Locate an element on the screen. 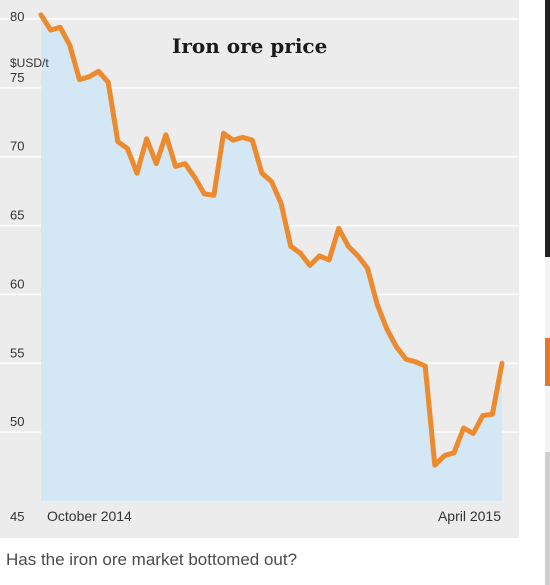  y-tick-label: 50 is located at coordinates (17, 421).